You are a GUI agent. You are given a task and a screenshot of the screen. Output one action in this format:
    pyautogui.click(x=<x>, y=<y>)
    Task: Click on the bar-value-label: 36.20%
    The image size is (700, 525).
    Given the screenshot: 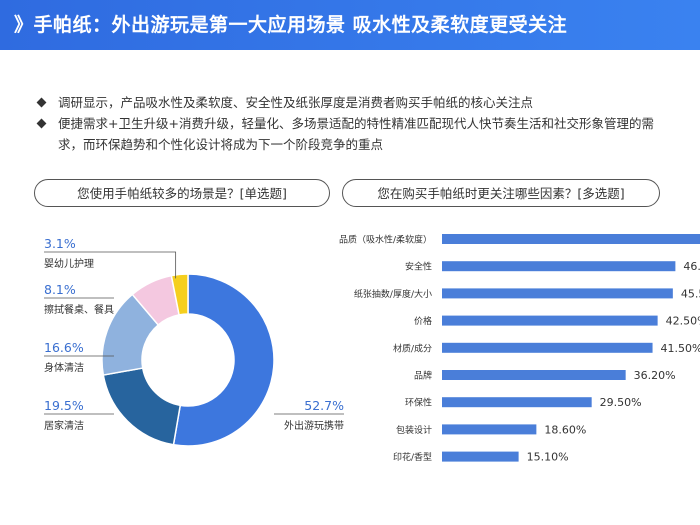 What is the action you would take?
    pyautogui.click(x=655, y=375)
    